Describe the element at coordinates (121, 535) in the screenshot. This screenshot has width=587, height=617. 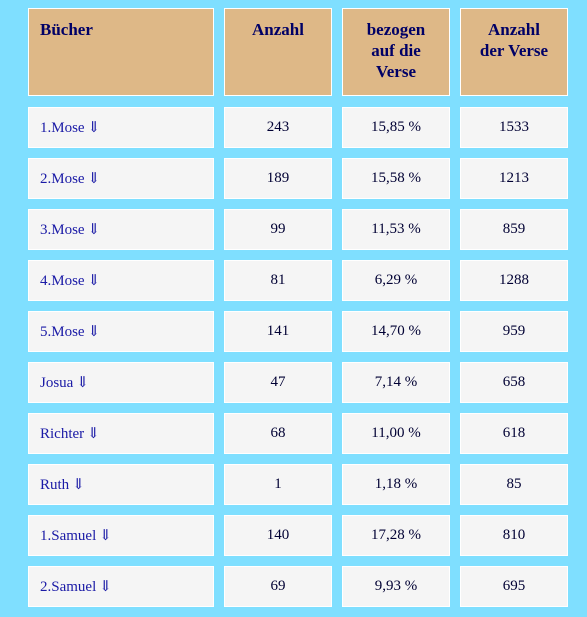
I see `book-cell: 1.Samuel ⇓` at that location.